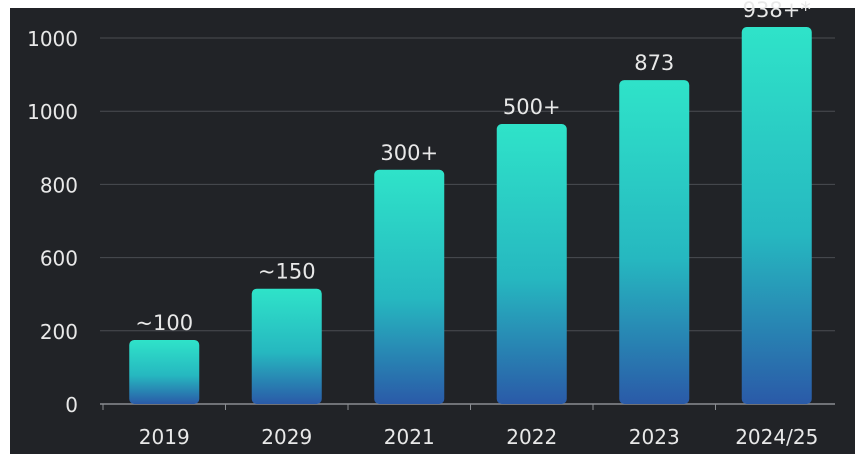 The width and height of the screenshot is (861, 458). I want to click on y-axis-ticks: 0 200 600 800 1000 1000, so click(52, 222).